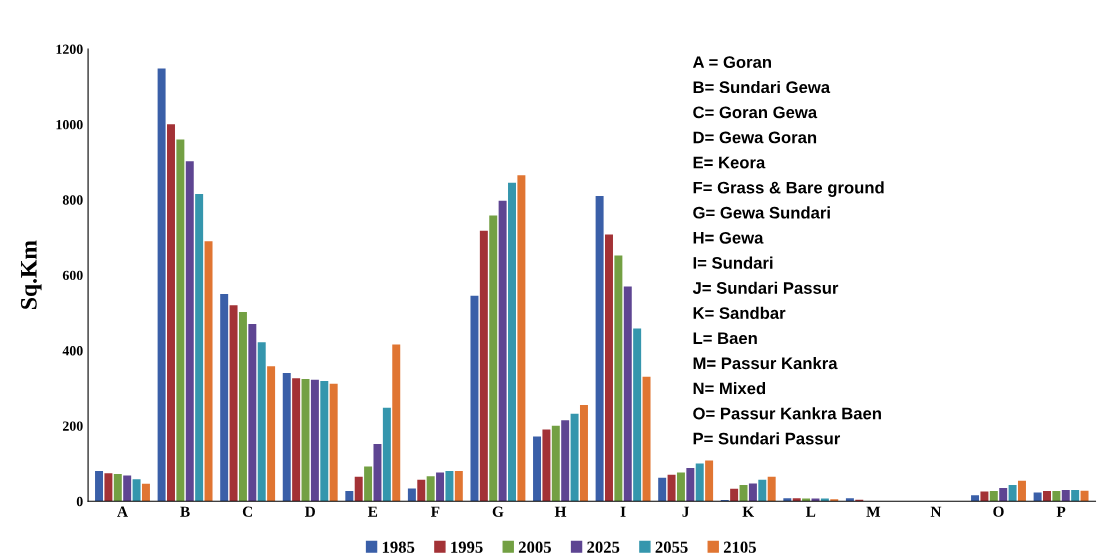  Describe the element at coordinates (603, 547) in the screenshot. I see `legend-label: 2025` at that location.